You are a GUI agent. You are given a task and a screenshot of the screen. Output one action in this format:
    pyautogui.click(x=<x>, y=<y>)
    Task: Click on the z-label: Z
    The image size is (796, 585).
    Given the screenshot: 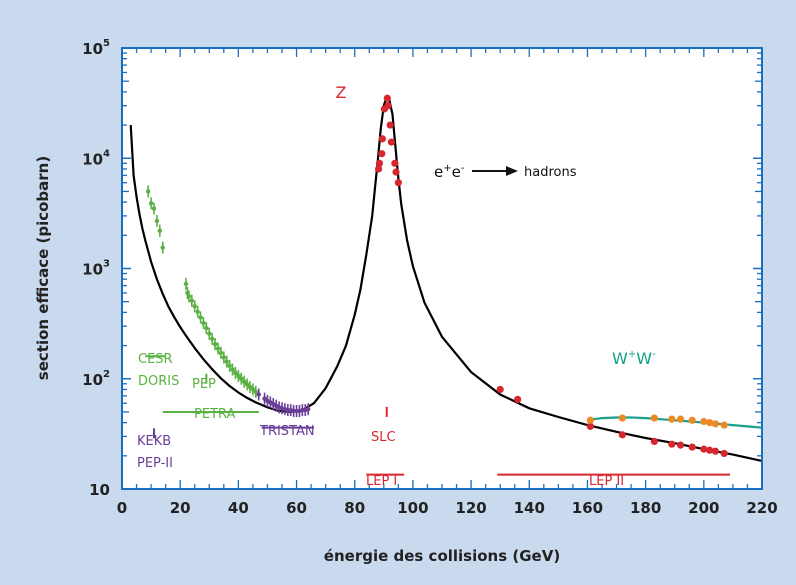 What is the action you would take?
    pyautogui.click(x=341, y=92)
    